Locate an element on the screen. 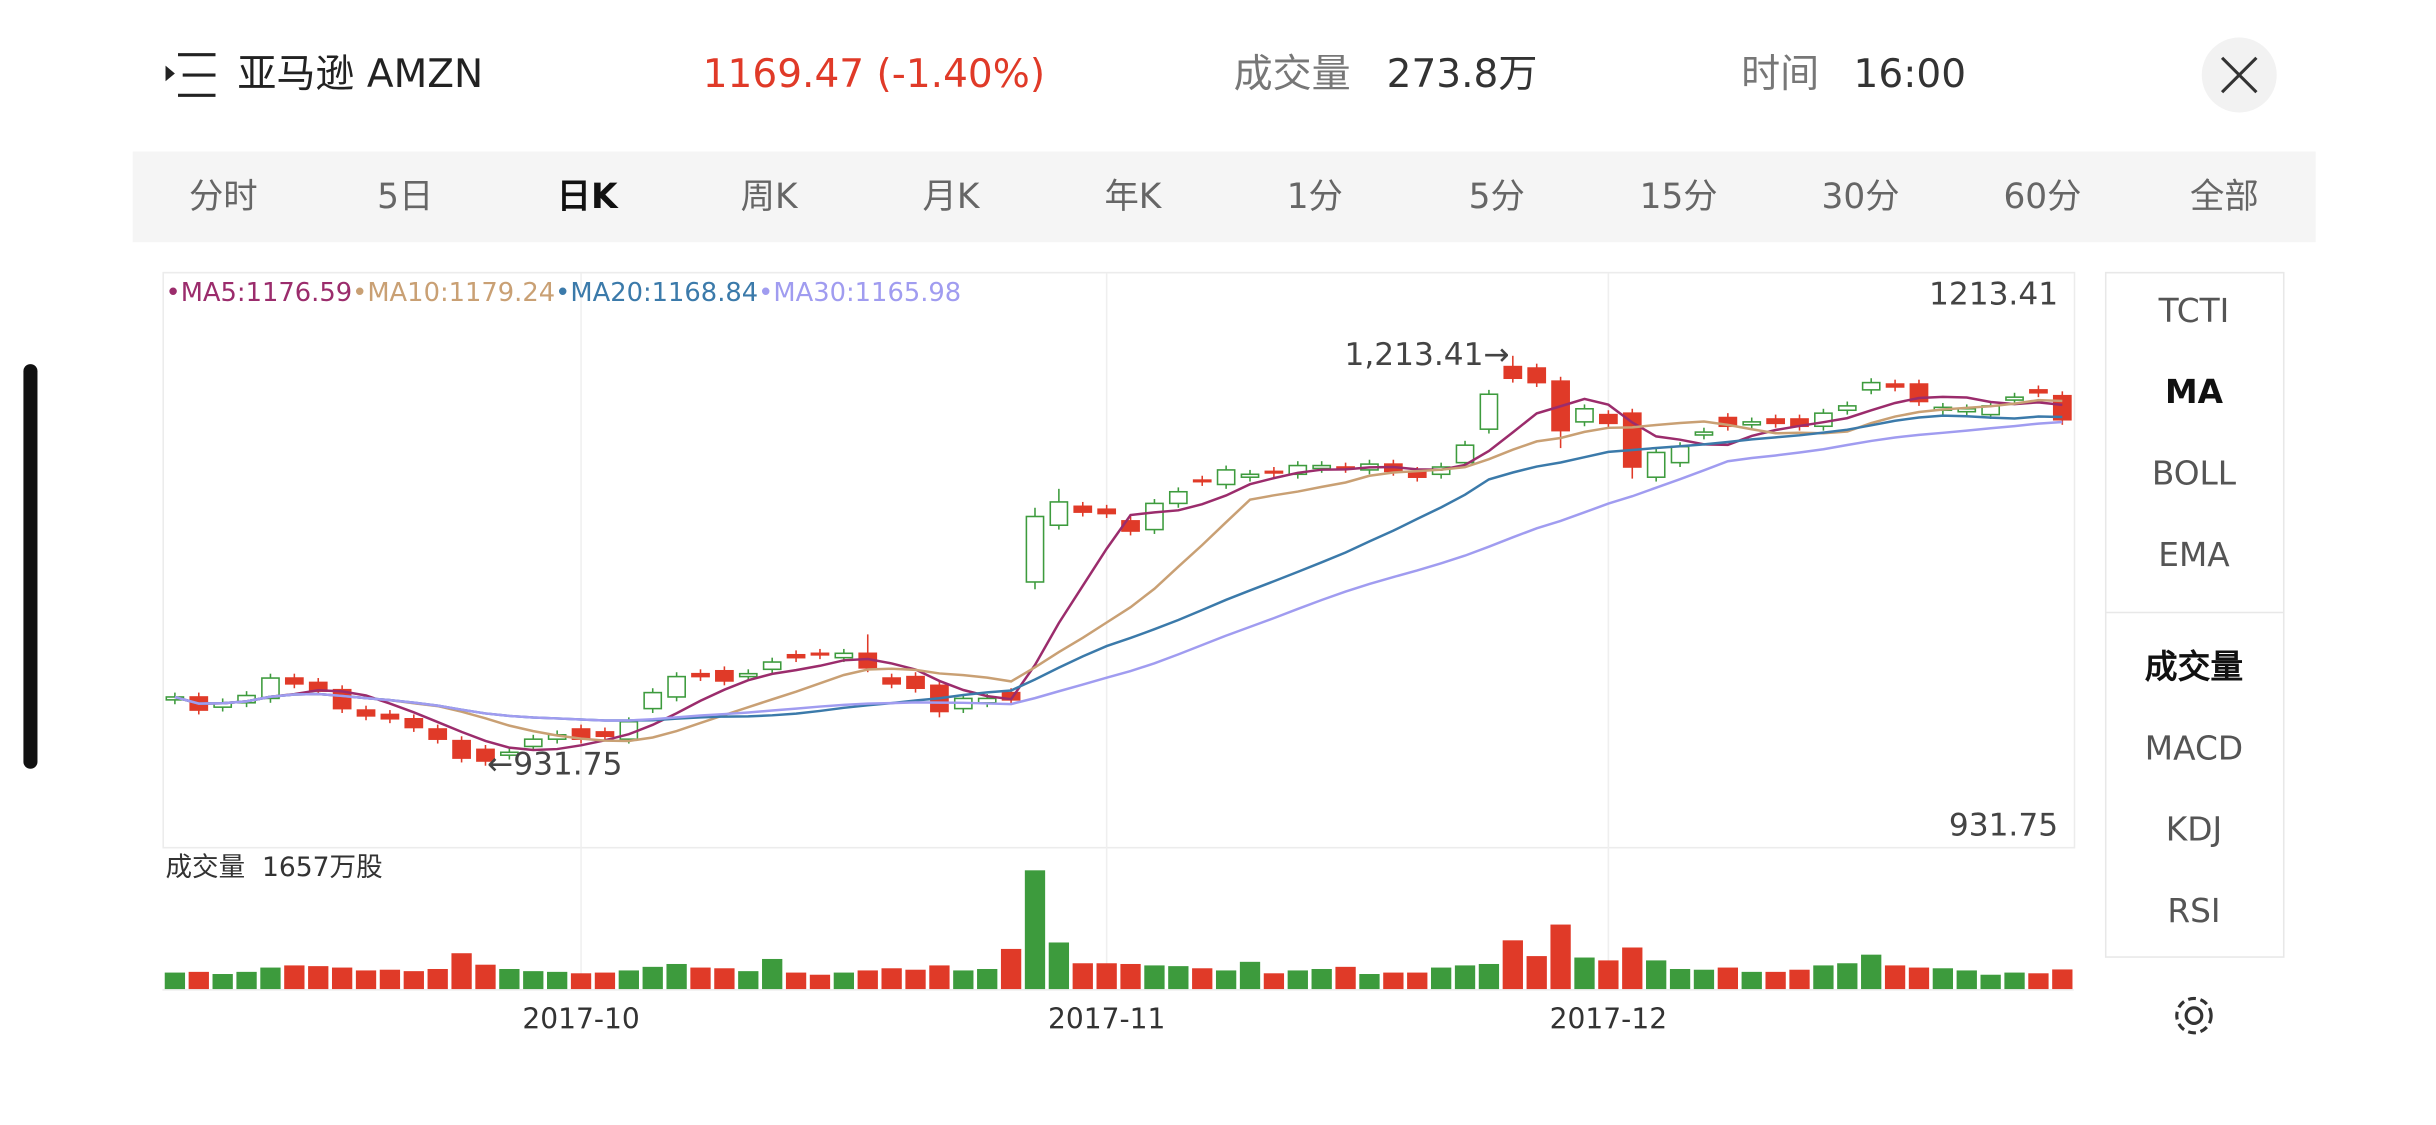  indicator: BOLL is located at coordinates (2194, 473).